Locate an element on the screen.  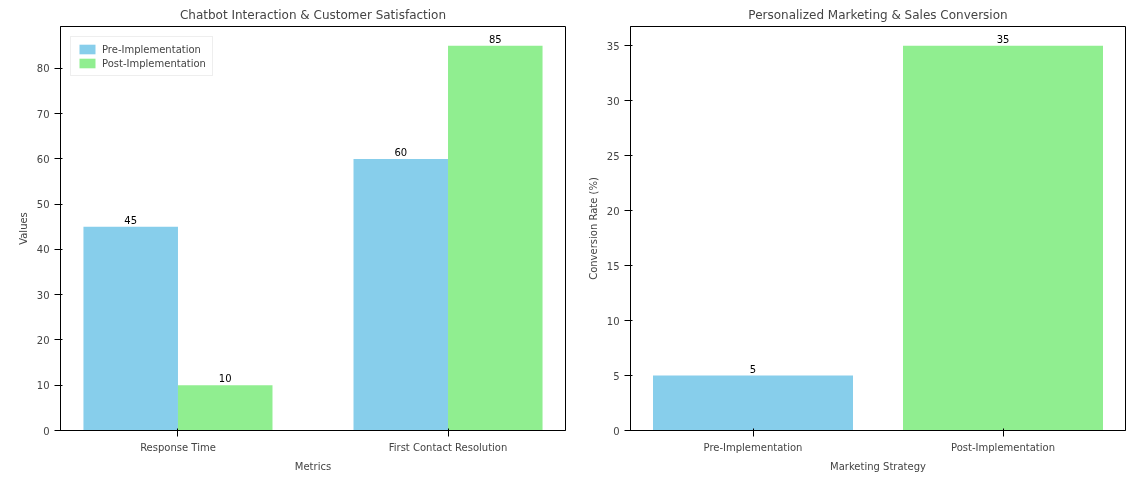
y-axis-title: Values is located at coordinates (23, 228).